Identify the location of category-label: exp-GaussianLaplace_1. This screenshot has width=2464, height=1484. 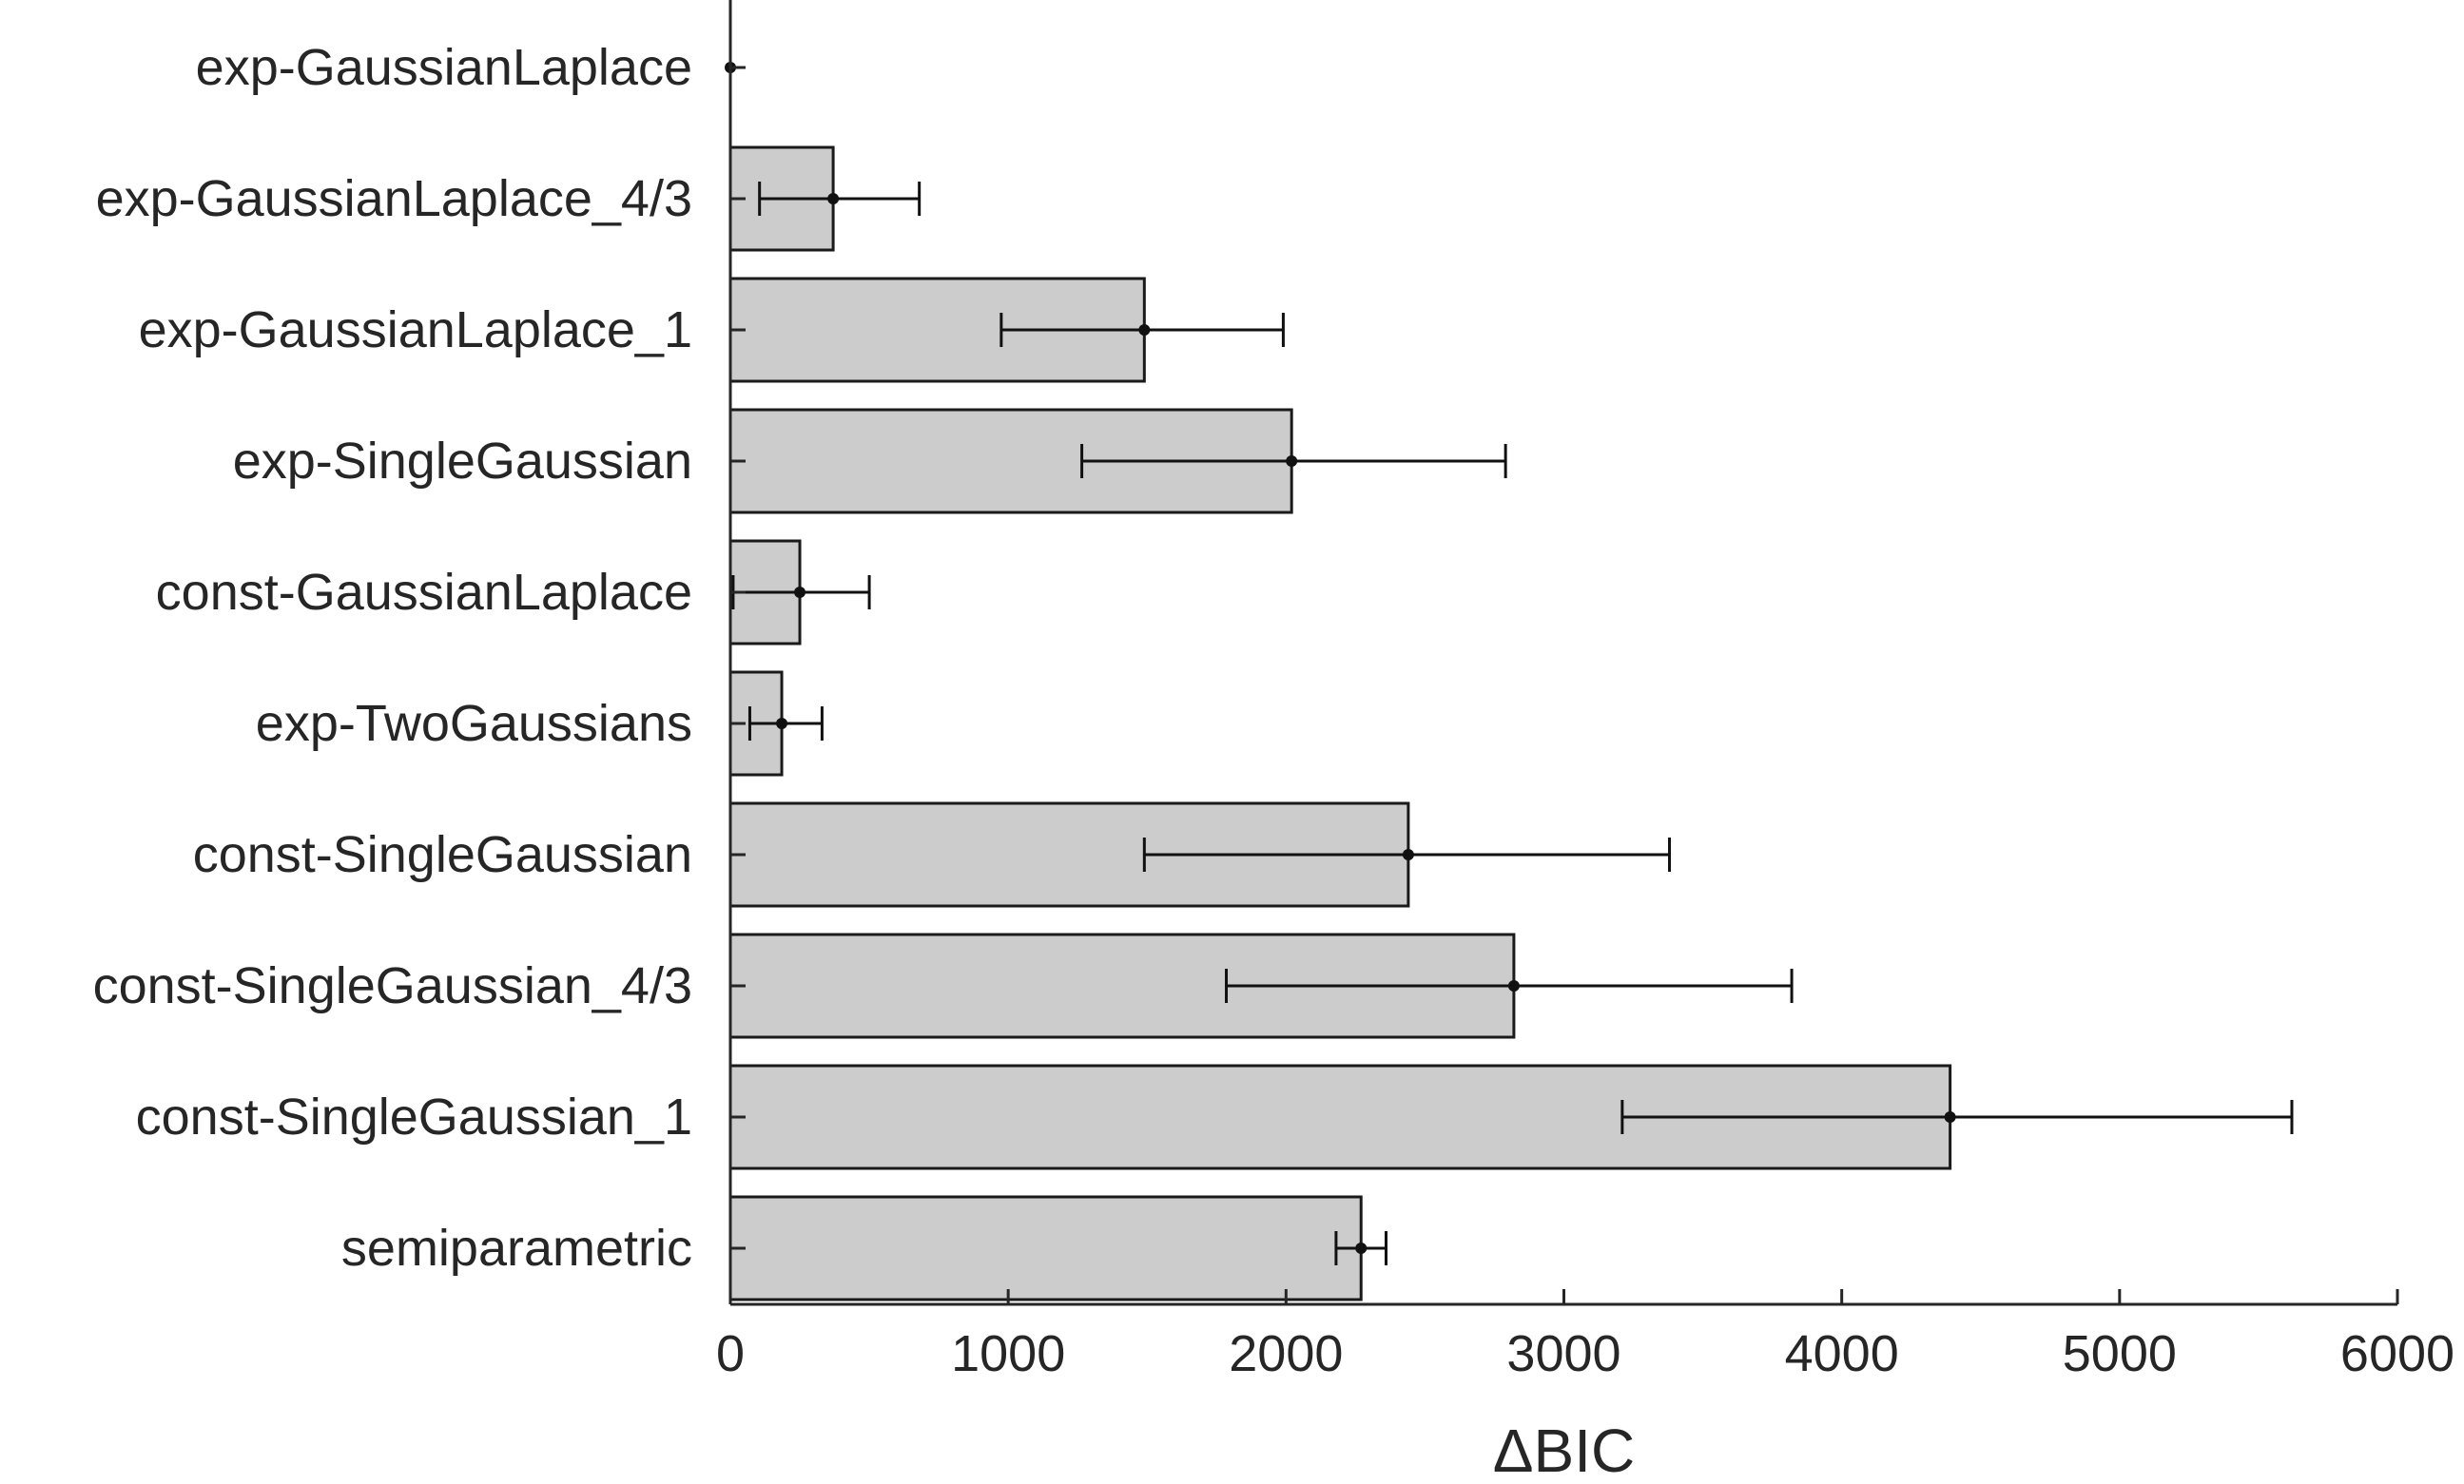
(416, 329).